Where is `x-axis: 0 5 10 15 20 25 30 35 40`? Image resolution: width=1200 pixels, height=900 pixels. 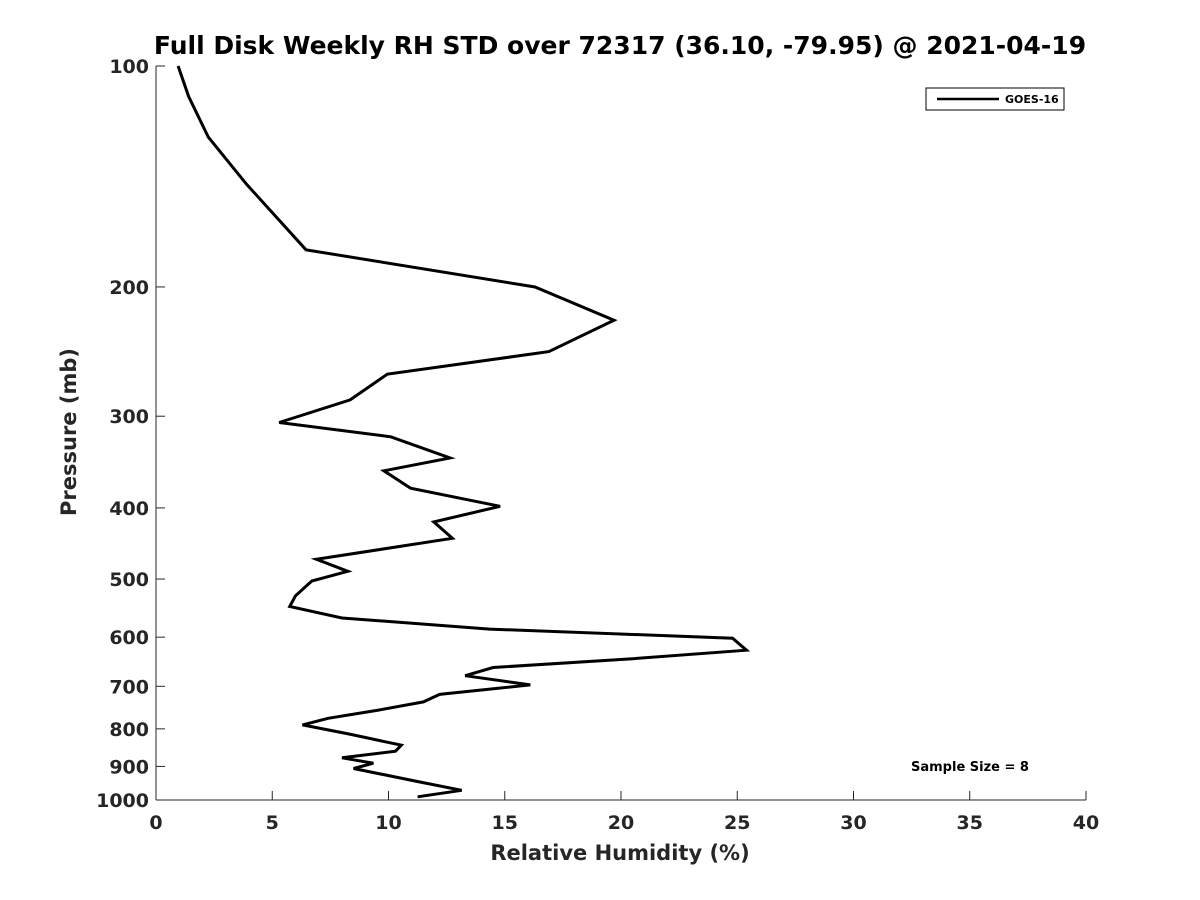
x-axis: 0 5 10 15 20 25 30 35 40 is located at coordinates (624, 812).